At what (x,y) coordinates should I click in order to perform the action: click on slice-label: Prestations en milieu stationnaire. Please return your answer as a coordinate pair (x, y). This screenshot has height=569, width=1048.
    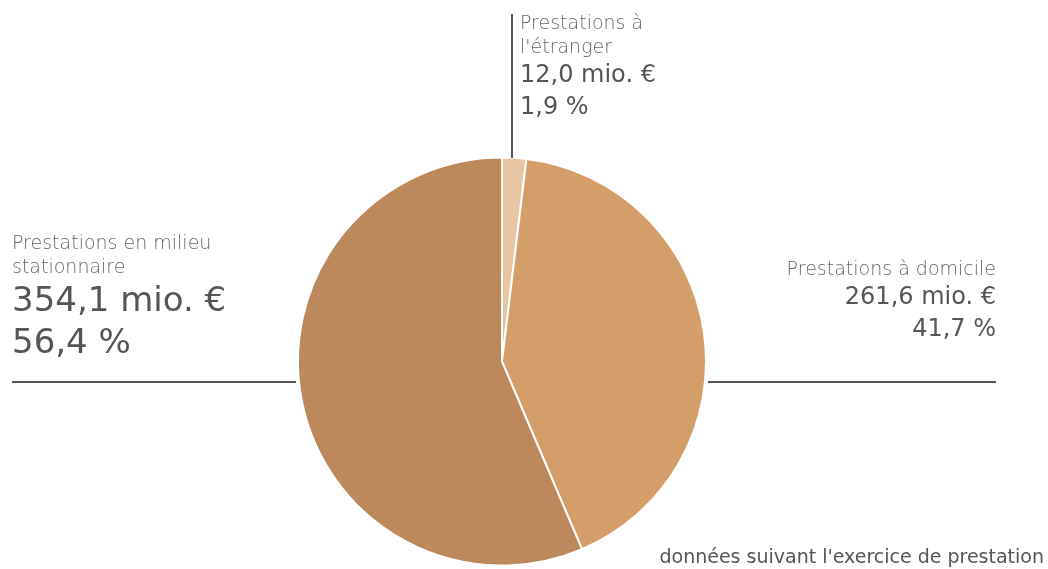
    Looking at the image, I should click on (112, 254).